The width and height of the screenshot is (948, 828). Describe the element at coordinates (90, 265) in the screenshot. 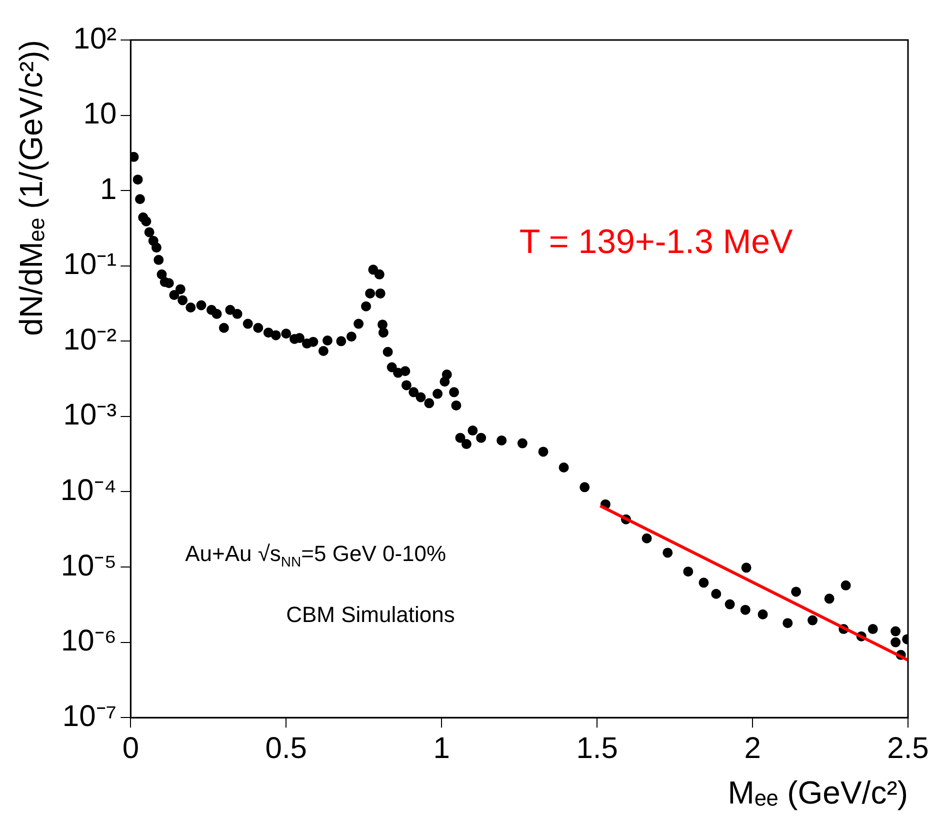

I see `y-tick-label: 10⁻¹` at that location.